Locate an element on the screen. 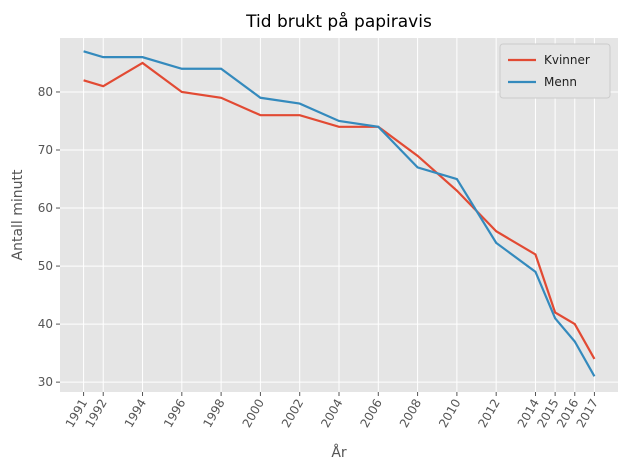 The width and height of the screenshot is (630, 470). legend-box is located at coordinates (555, 71).